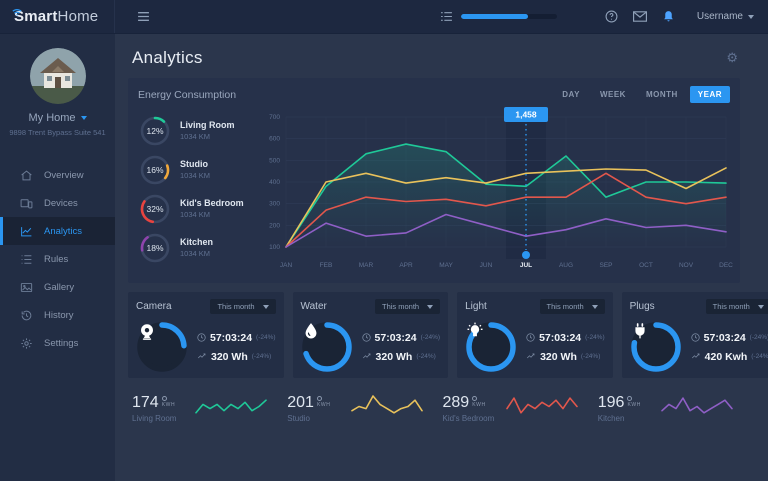  What do you see at coordinates (274, 225) in the screenshot?
I see `svg-text: 200` at bounding box center [274, 225].